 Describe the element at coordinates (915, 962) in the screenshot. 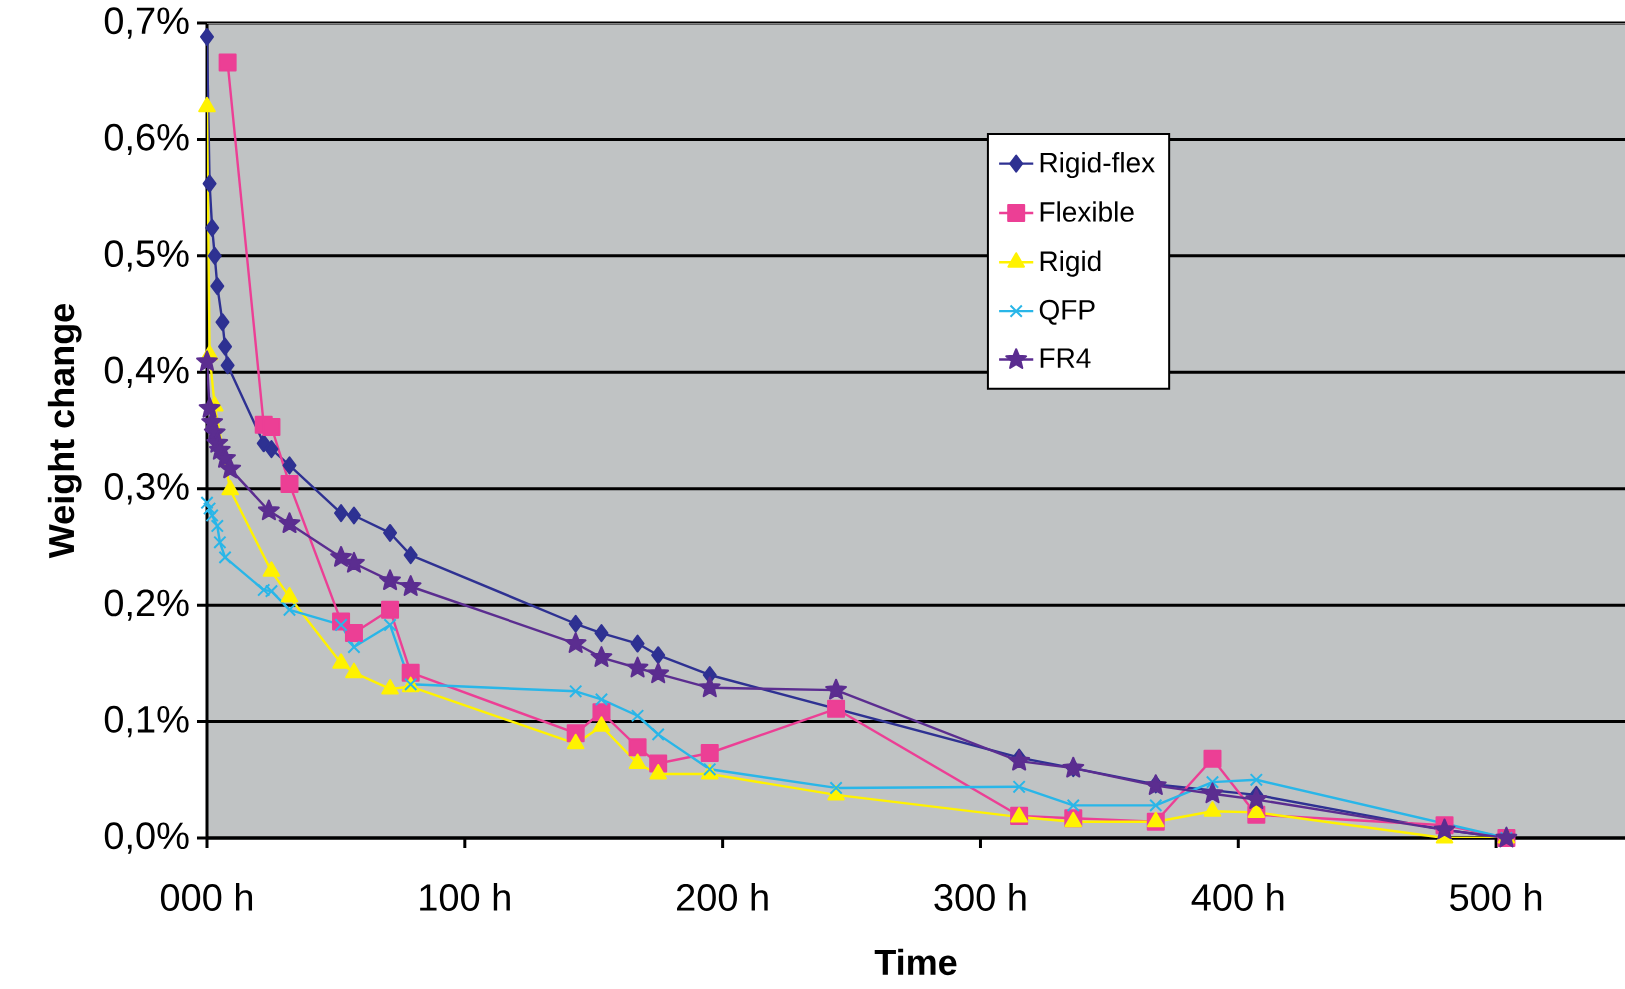

I see `x-axis-title: Time` at that location.